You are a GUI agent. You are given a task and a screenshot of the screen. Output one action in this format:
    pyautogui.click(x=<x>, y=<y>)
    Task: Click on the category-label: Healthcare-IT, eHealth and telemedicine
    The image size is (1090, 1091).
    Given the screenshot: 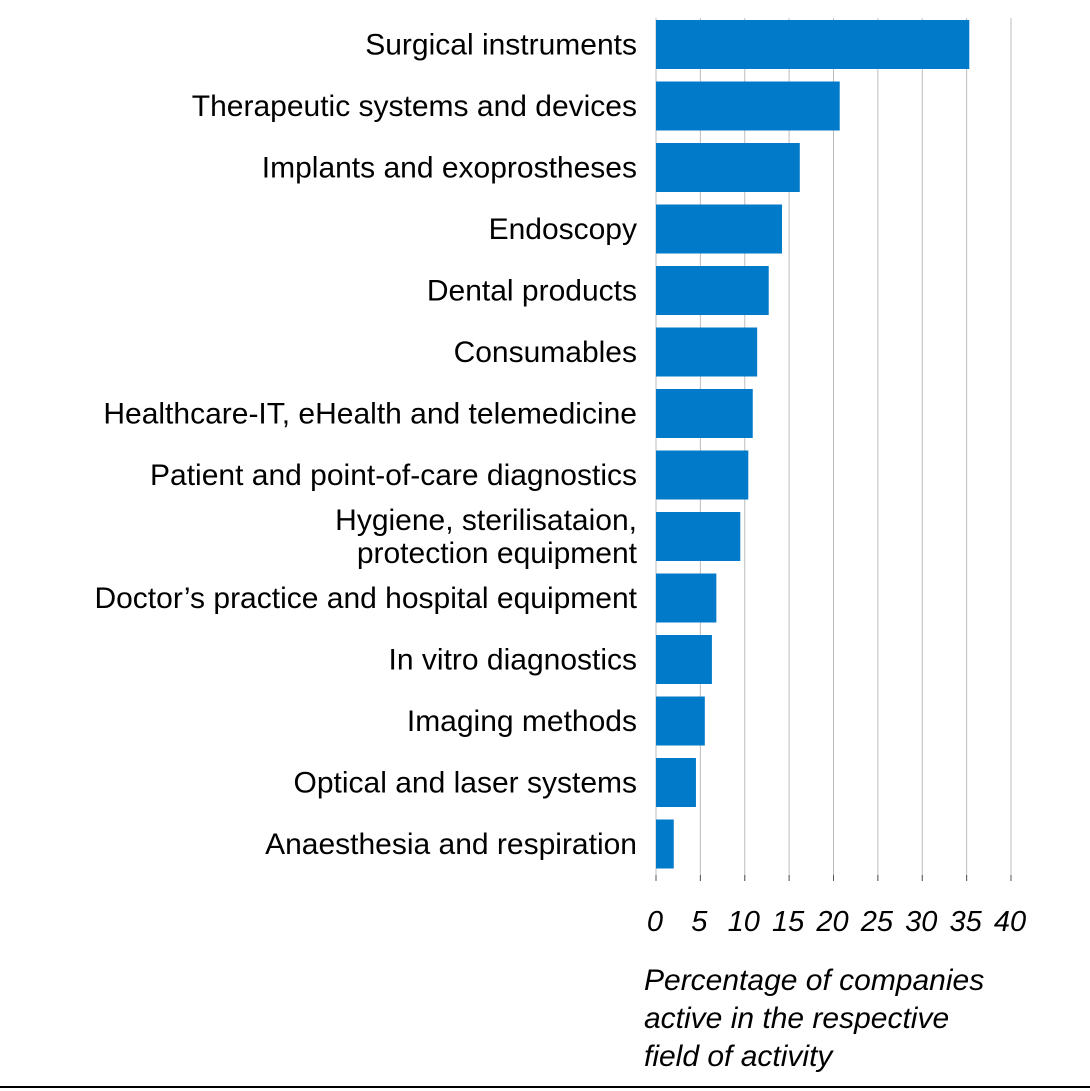 What is the action you would take?
    pyautogui.click(x=370, y=414)
    